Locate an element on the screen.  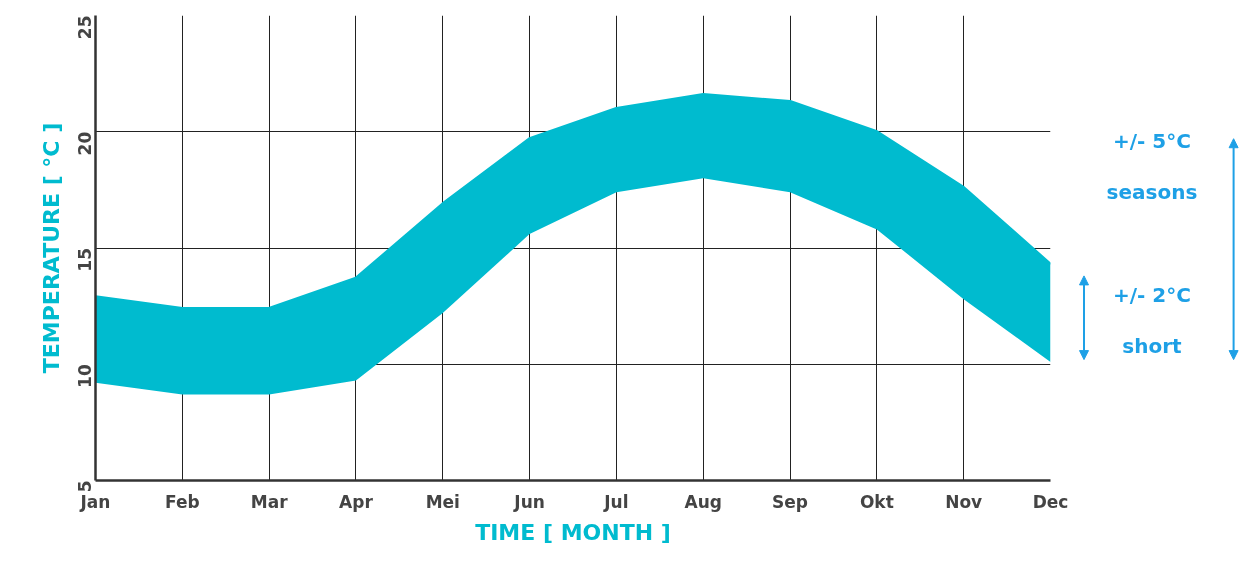
text: +/- 5°C is located at coordinates (1152, 141).